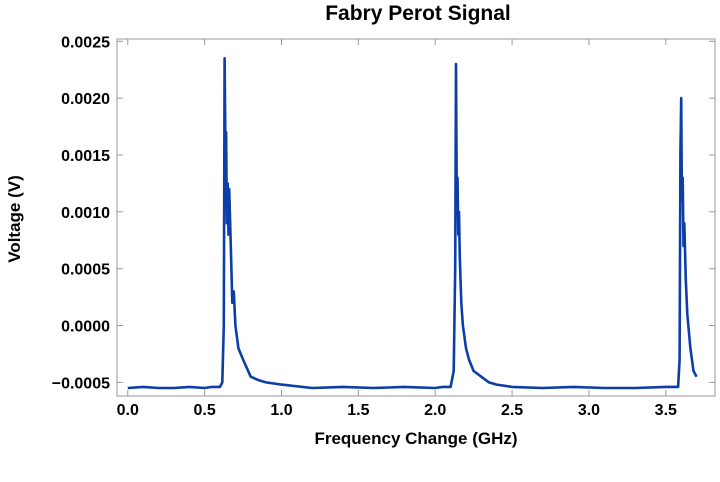 The height and width of the screenshot is (482, 720). What do you see at coordinates (589, 410) in the screenshot?
I see `x-tick-label: 3.0` at bounding box center [589, 410].